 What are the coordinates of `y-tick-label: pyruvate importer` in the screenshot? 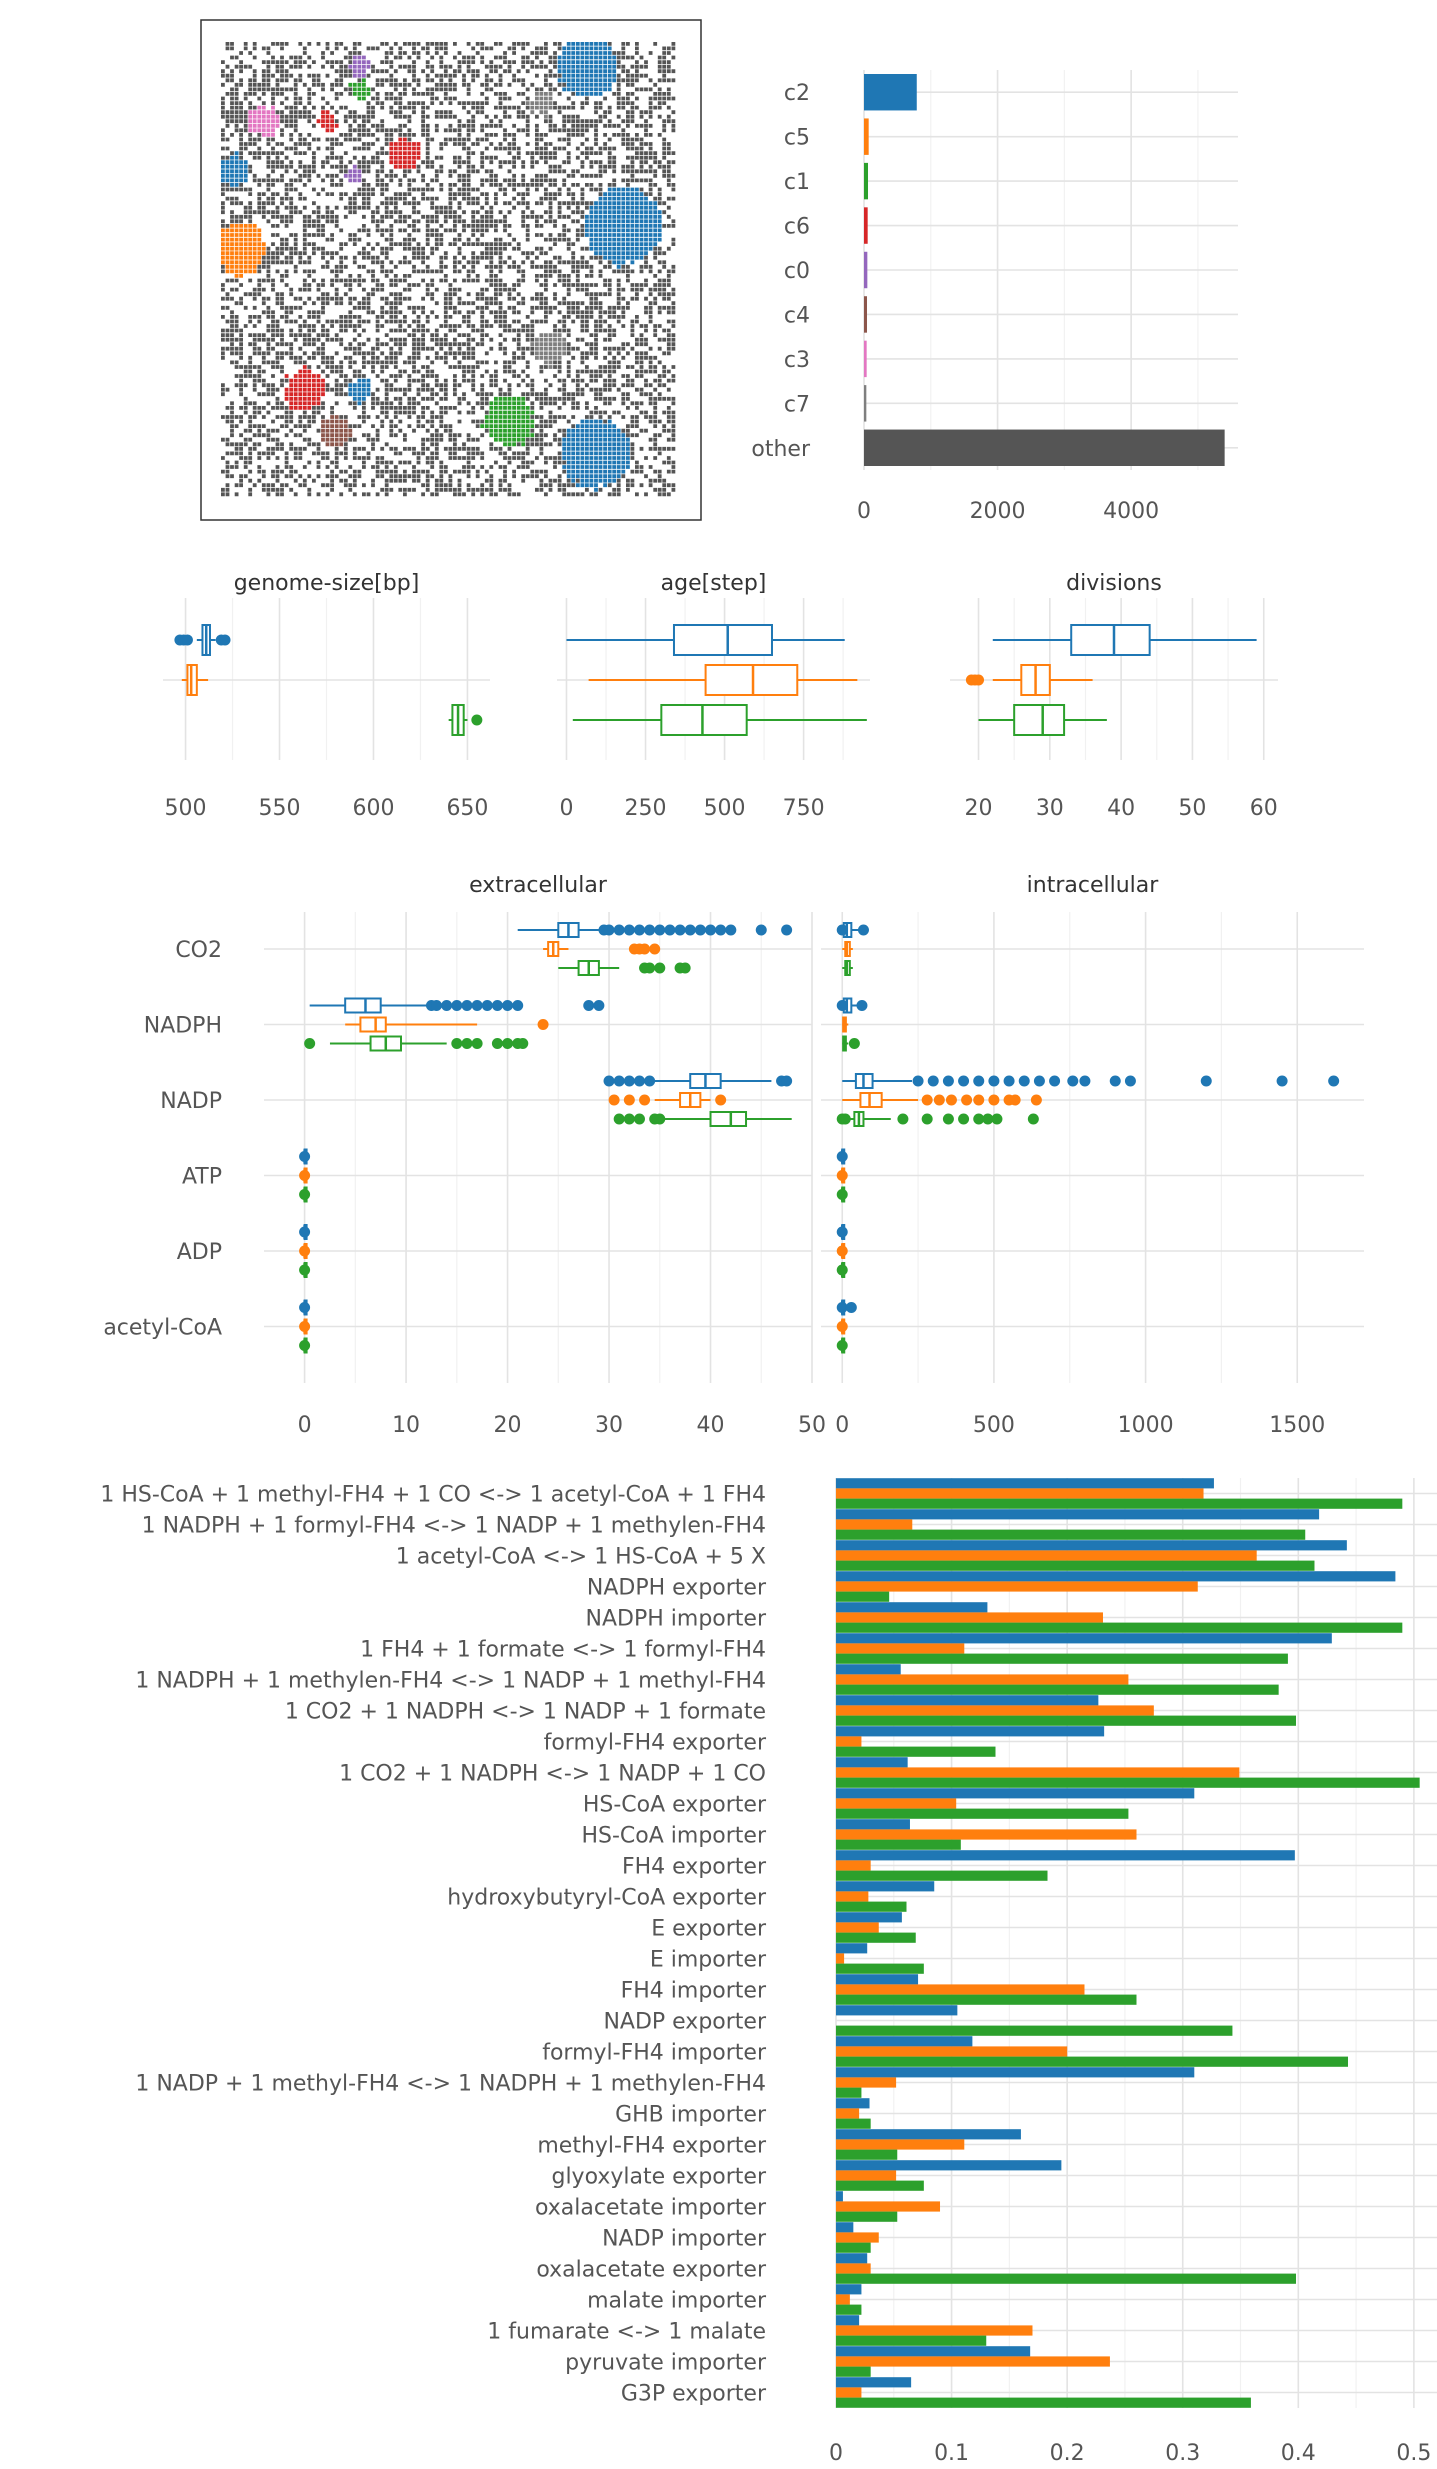 It's located at (666, 2363).